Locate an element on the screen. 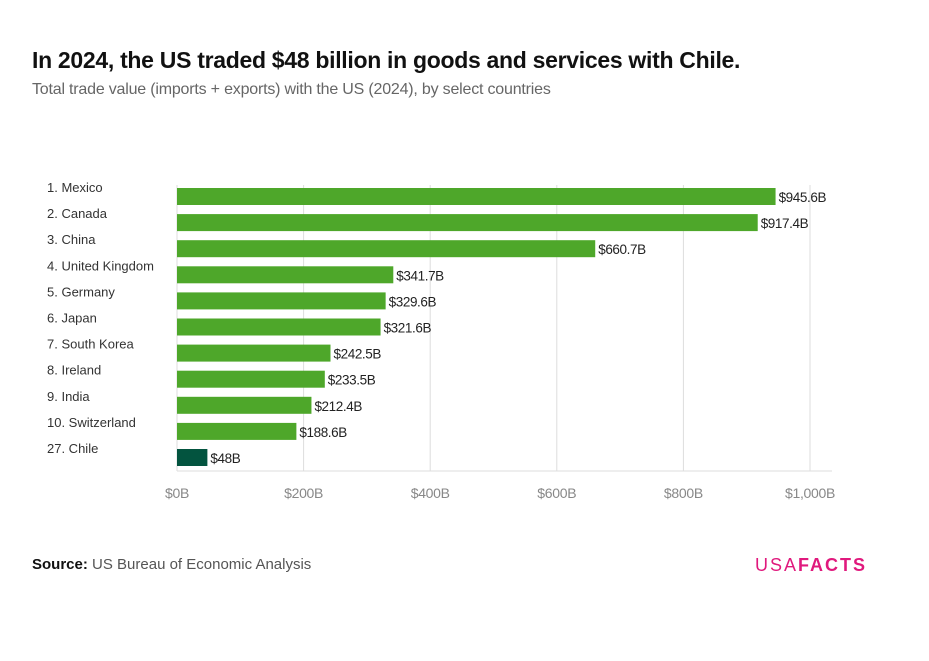 The width and height of the screenshot is (929, 661). category-label: 9. India is located at coordinates (68, 396).